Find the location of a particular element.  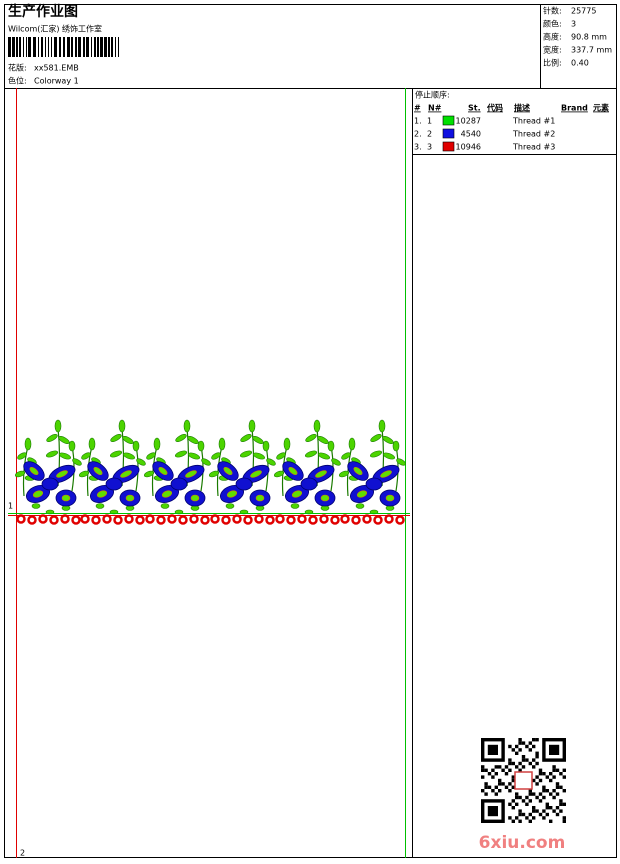

stats: 针数: 25775 颜色: 3 高度: 90.8 mm 宽度: 337.7 mm 比例: 0.40 is located at coordinates (577, 37).